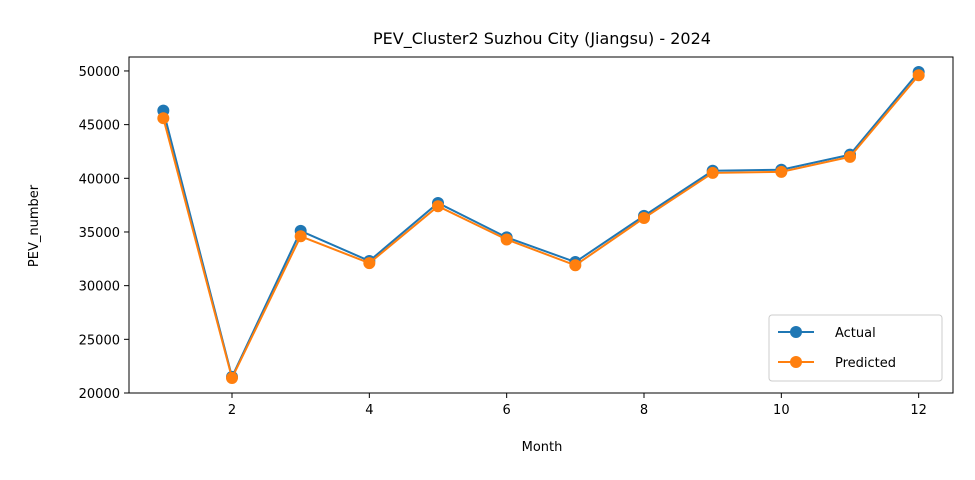 The width and height of the screenshot is (975, 480). What do you see at coordinates (369, 410) in the screenshot?
I see `x-tick-label: 4` at bounding box center [369, 410].